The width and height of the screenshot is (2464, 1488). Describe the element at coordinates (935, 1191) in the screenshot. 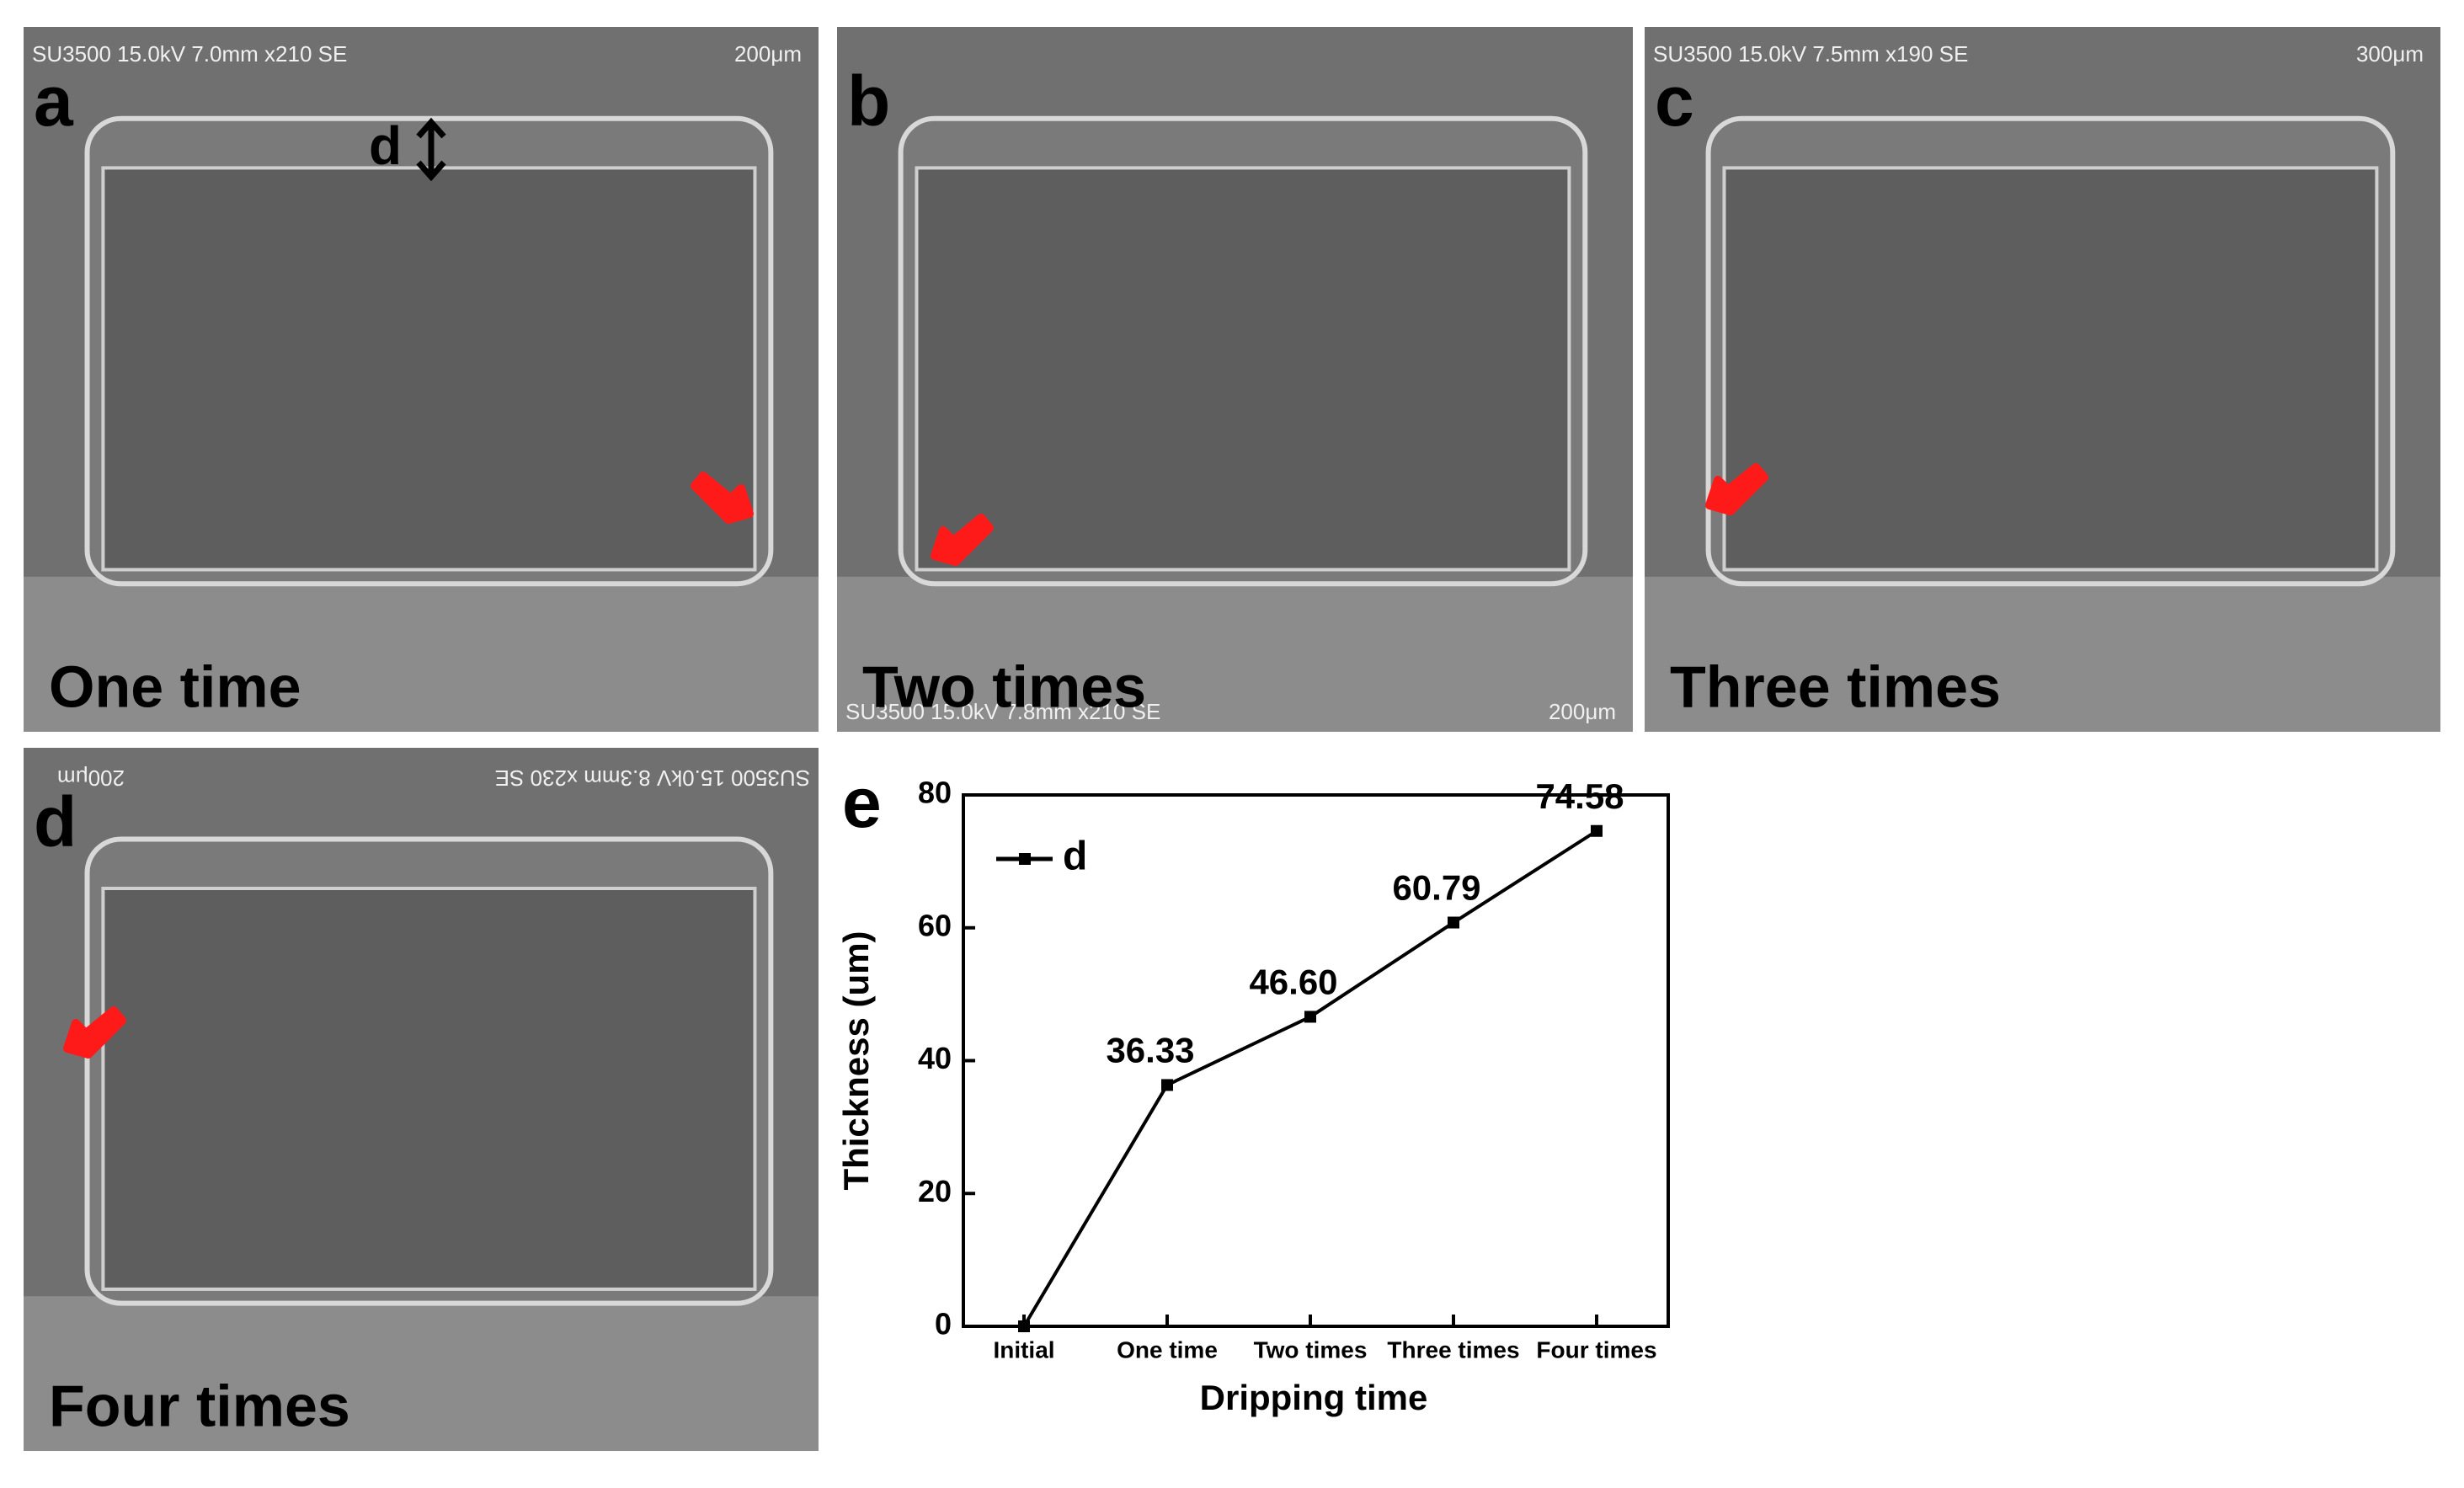

I see `y-tick-label: 20` at that location.